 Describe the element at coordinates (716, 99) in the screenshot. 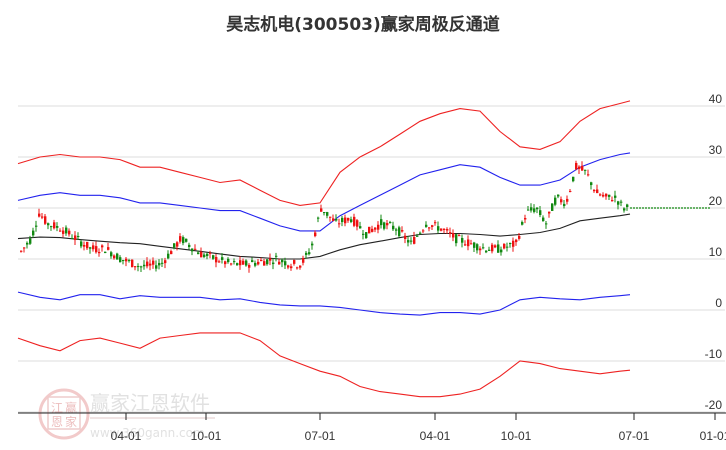

I see `y-tick-label: 40` at that location.